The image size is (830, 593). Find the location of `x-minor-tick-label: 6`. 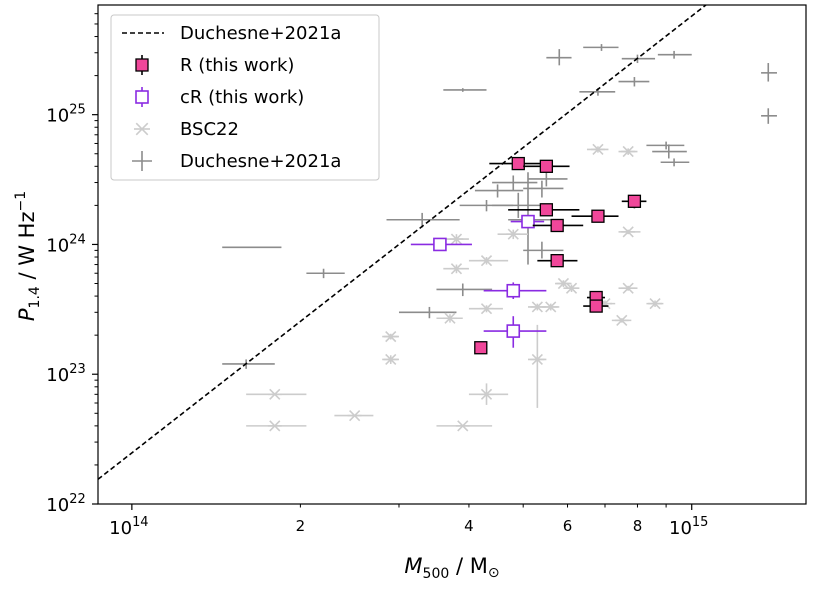

x-minor-tick-label: 6 is located at coordinates (568, 526).